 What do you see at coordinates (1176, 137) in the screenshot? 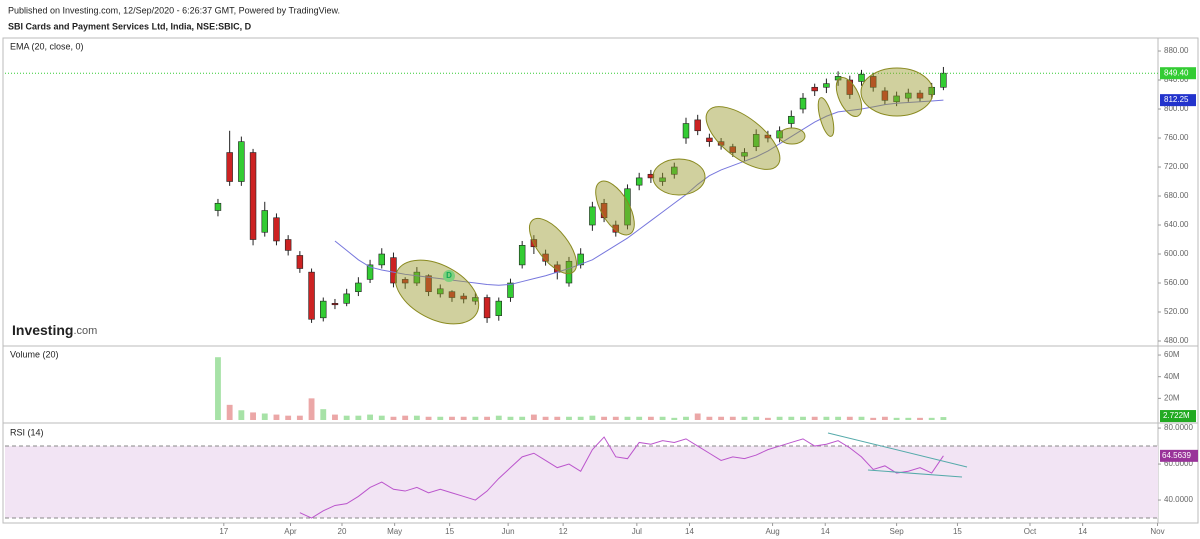
I see `y-tick-label: 760.00` at bounding box center [1176, 137].